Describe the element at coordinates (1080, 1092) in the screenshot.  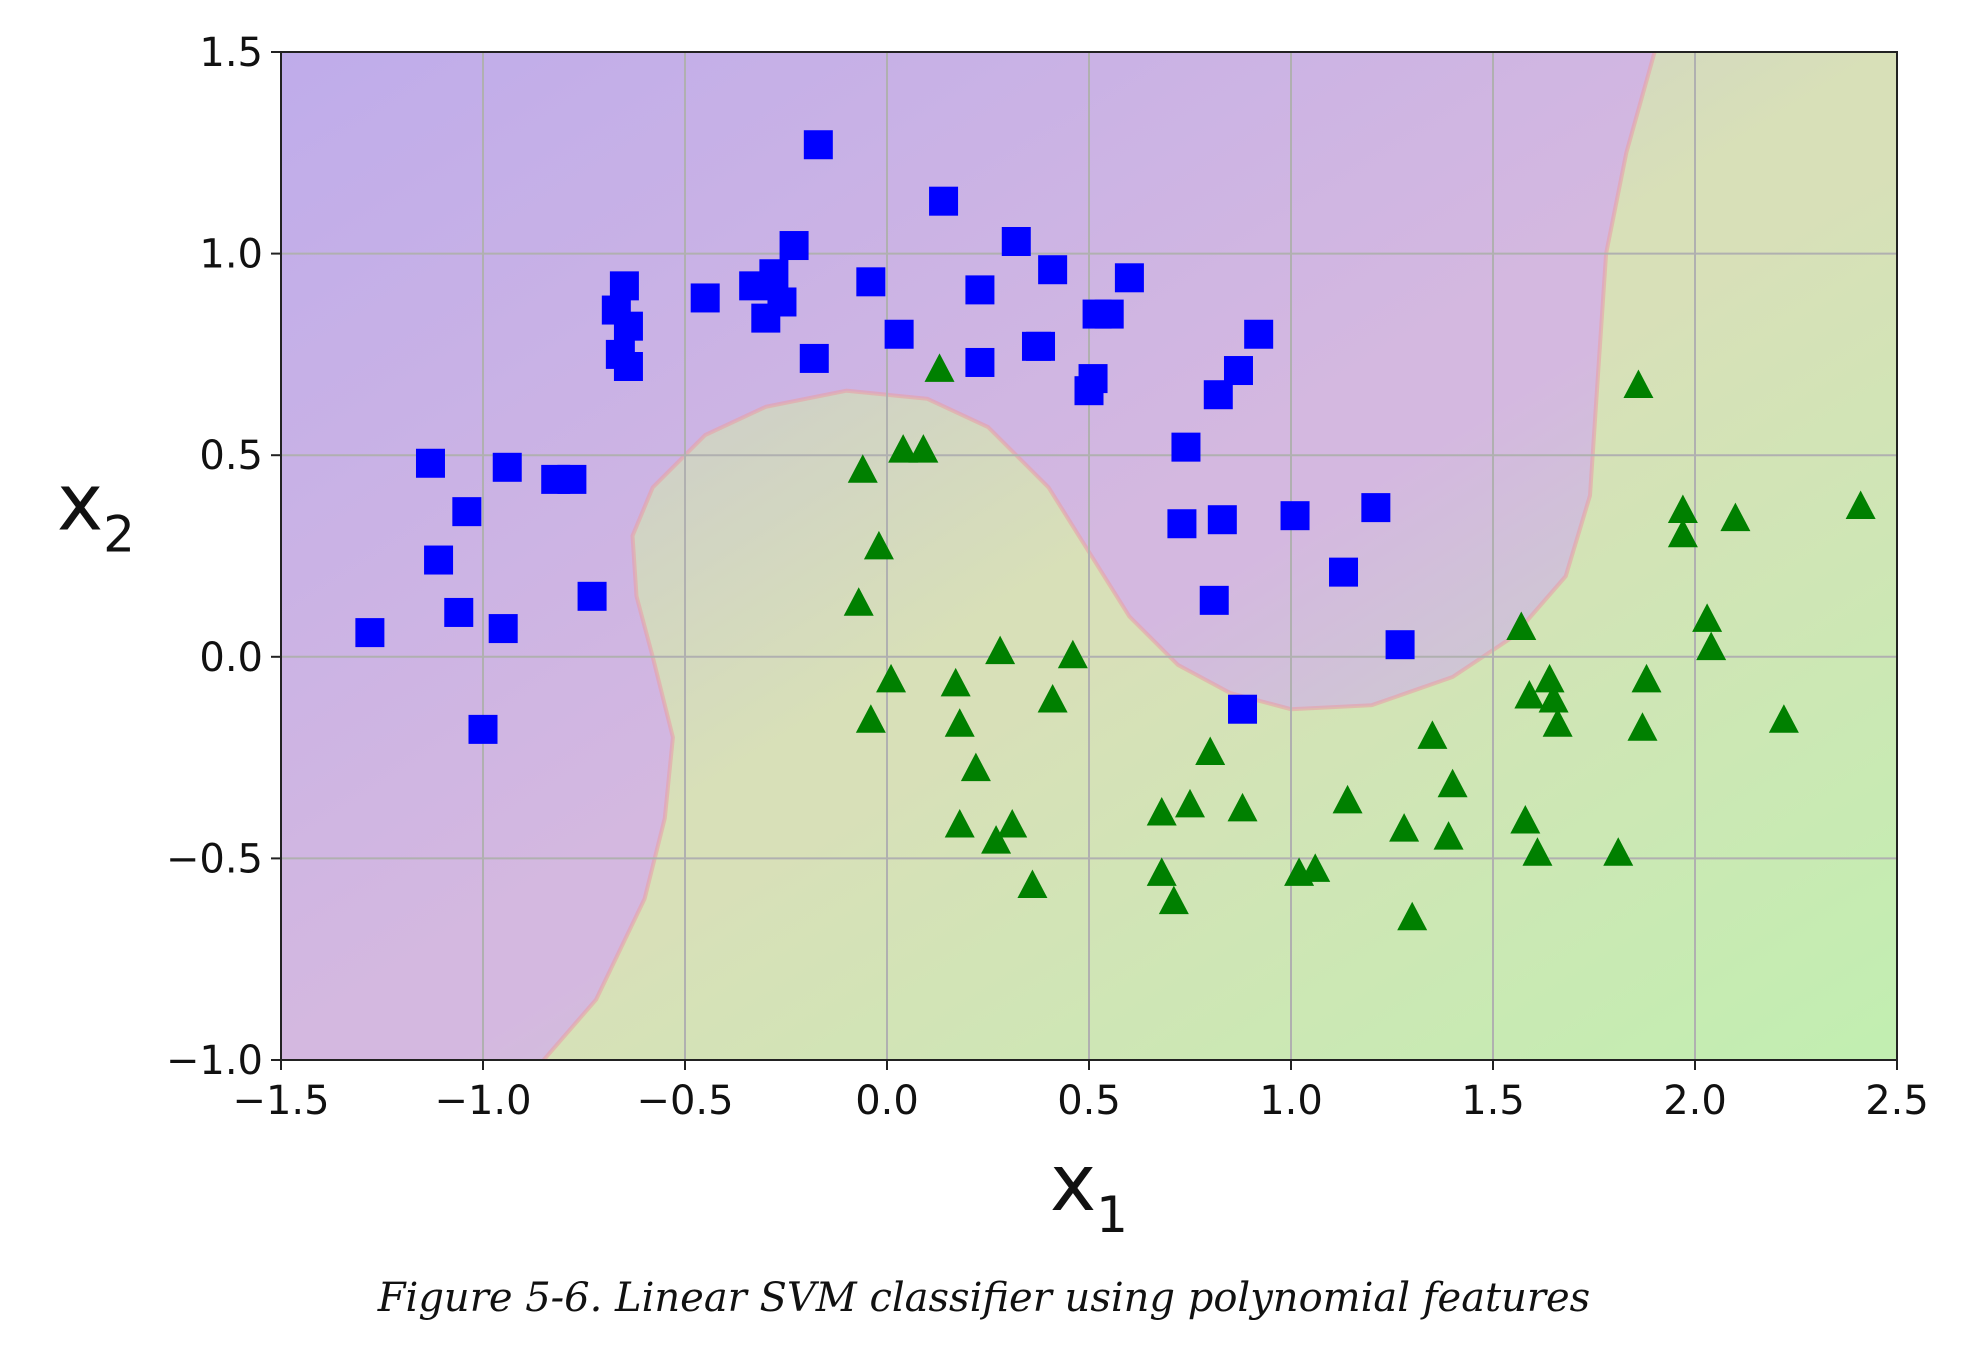
I see `x-axis-ticks: −1.5 −1.0 −0.5 0.0 0.5 1.0 1.5 2.0 2.5` at that location.